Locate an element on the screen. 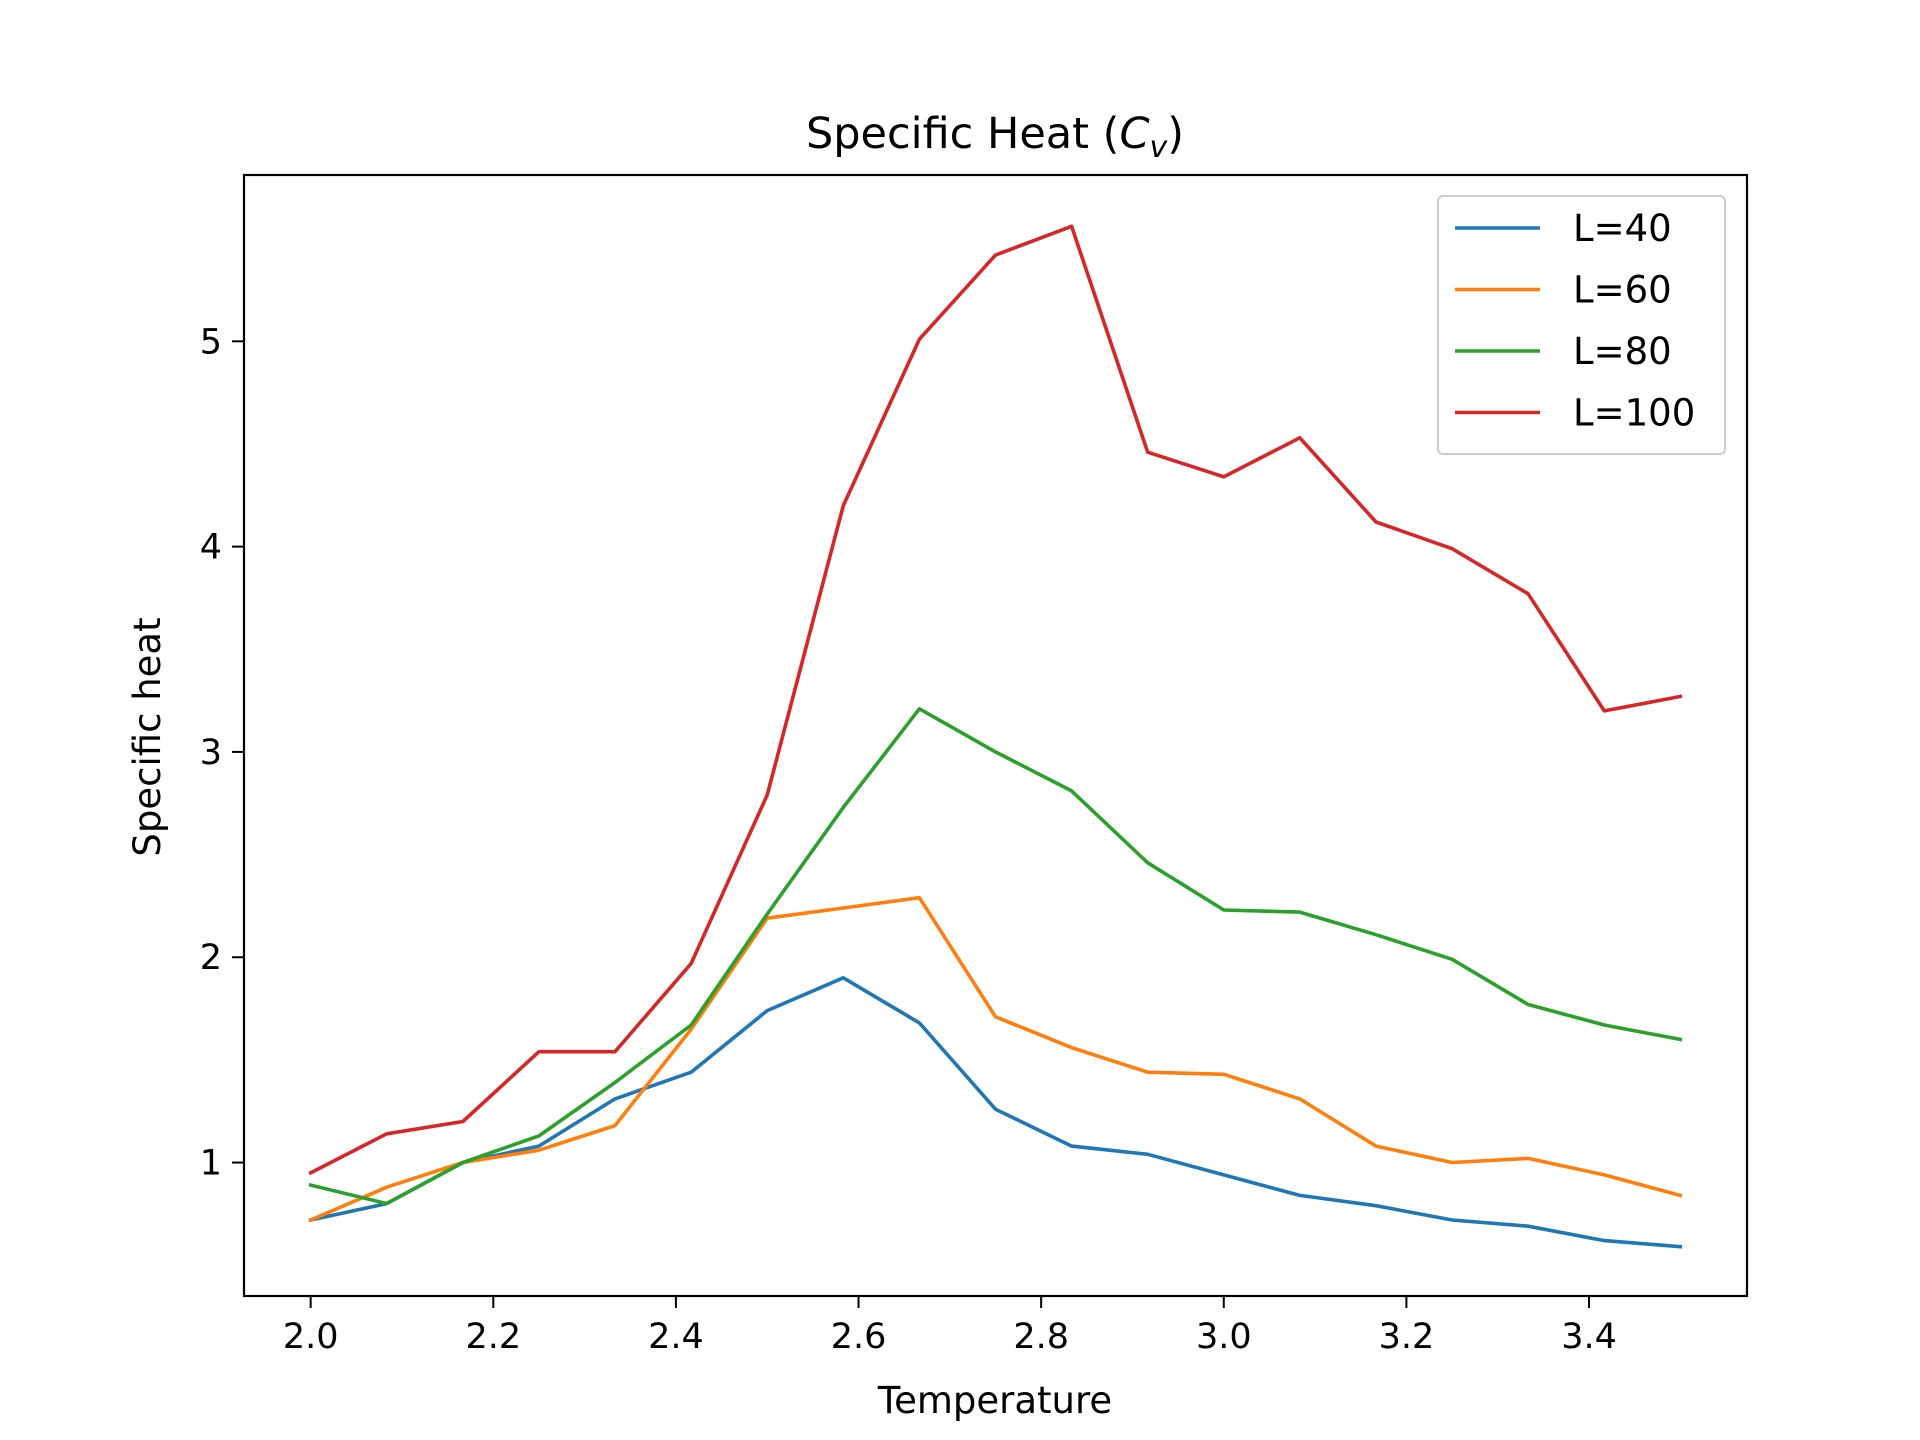 Image resolution: width=1920 pixels, height=1440 pixels. y-tick-label: 4 is located at coordinates (211, 548).